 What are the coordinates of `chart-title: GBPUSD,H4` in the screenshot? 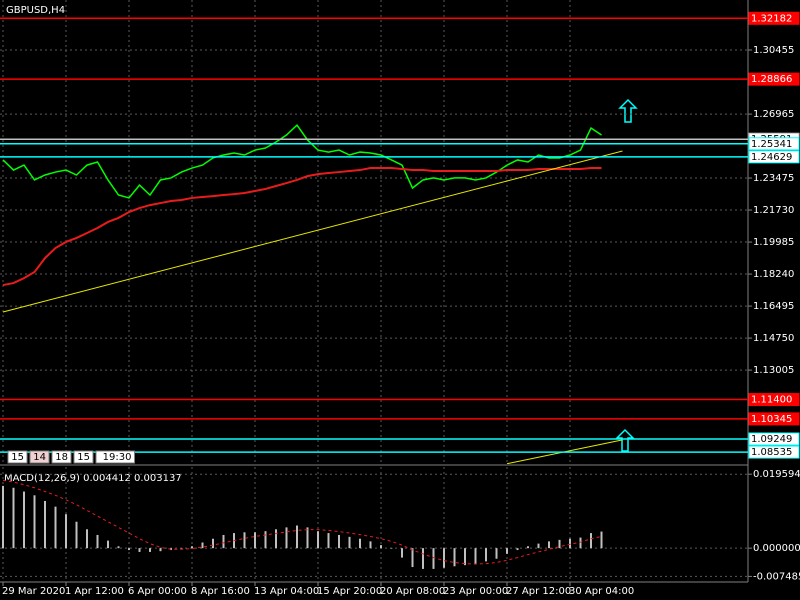 It's located at (35, 10).